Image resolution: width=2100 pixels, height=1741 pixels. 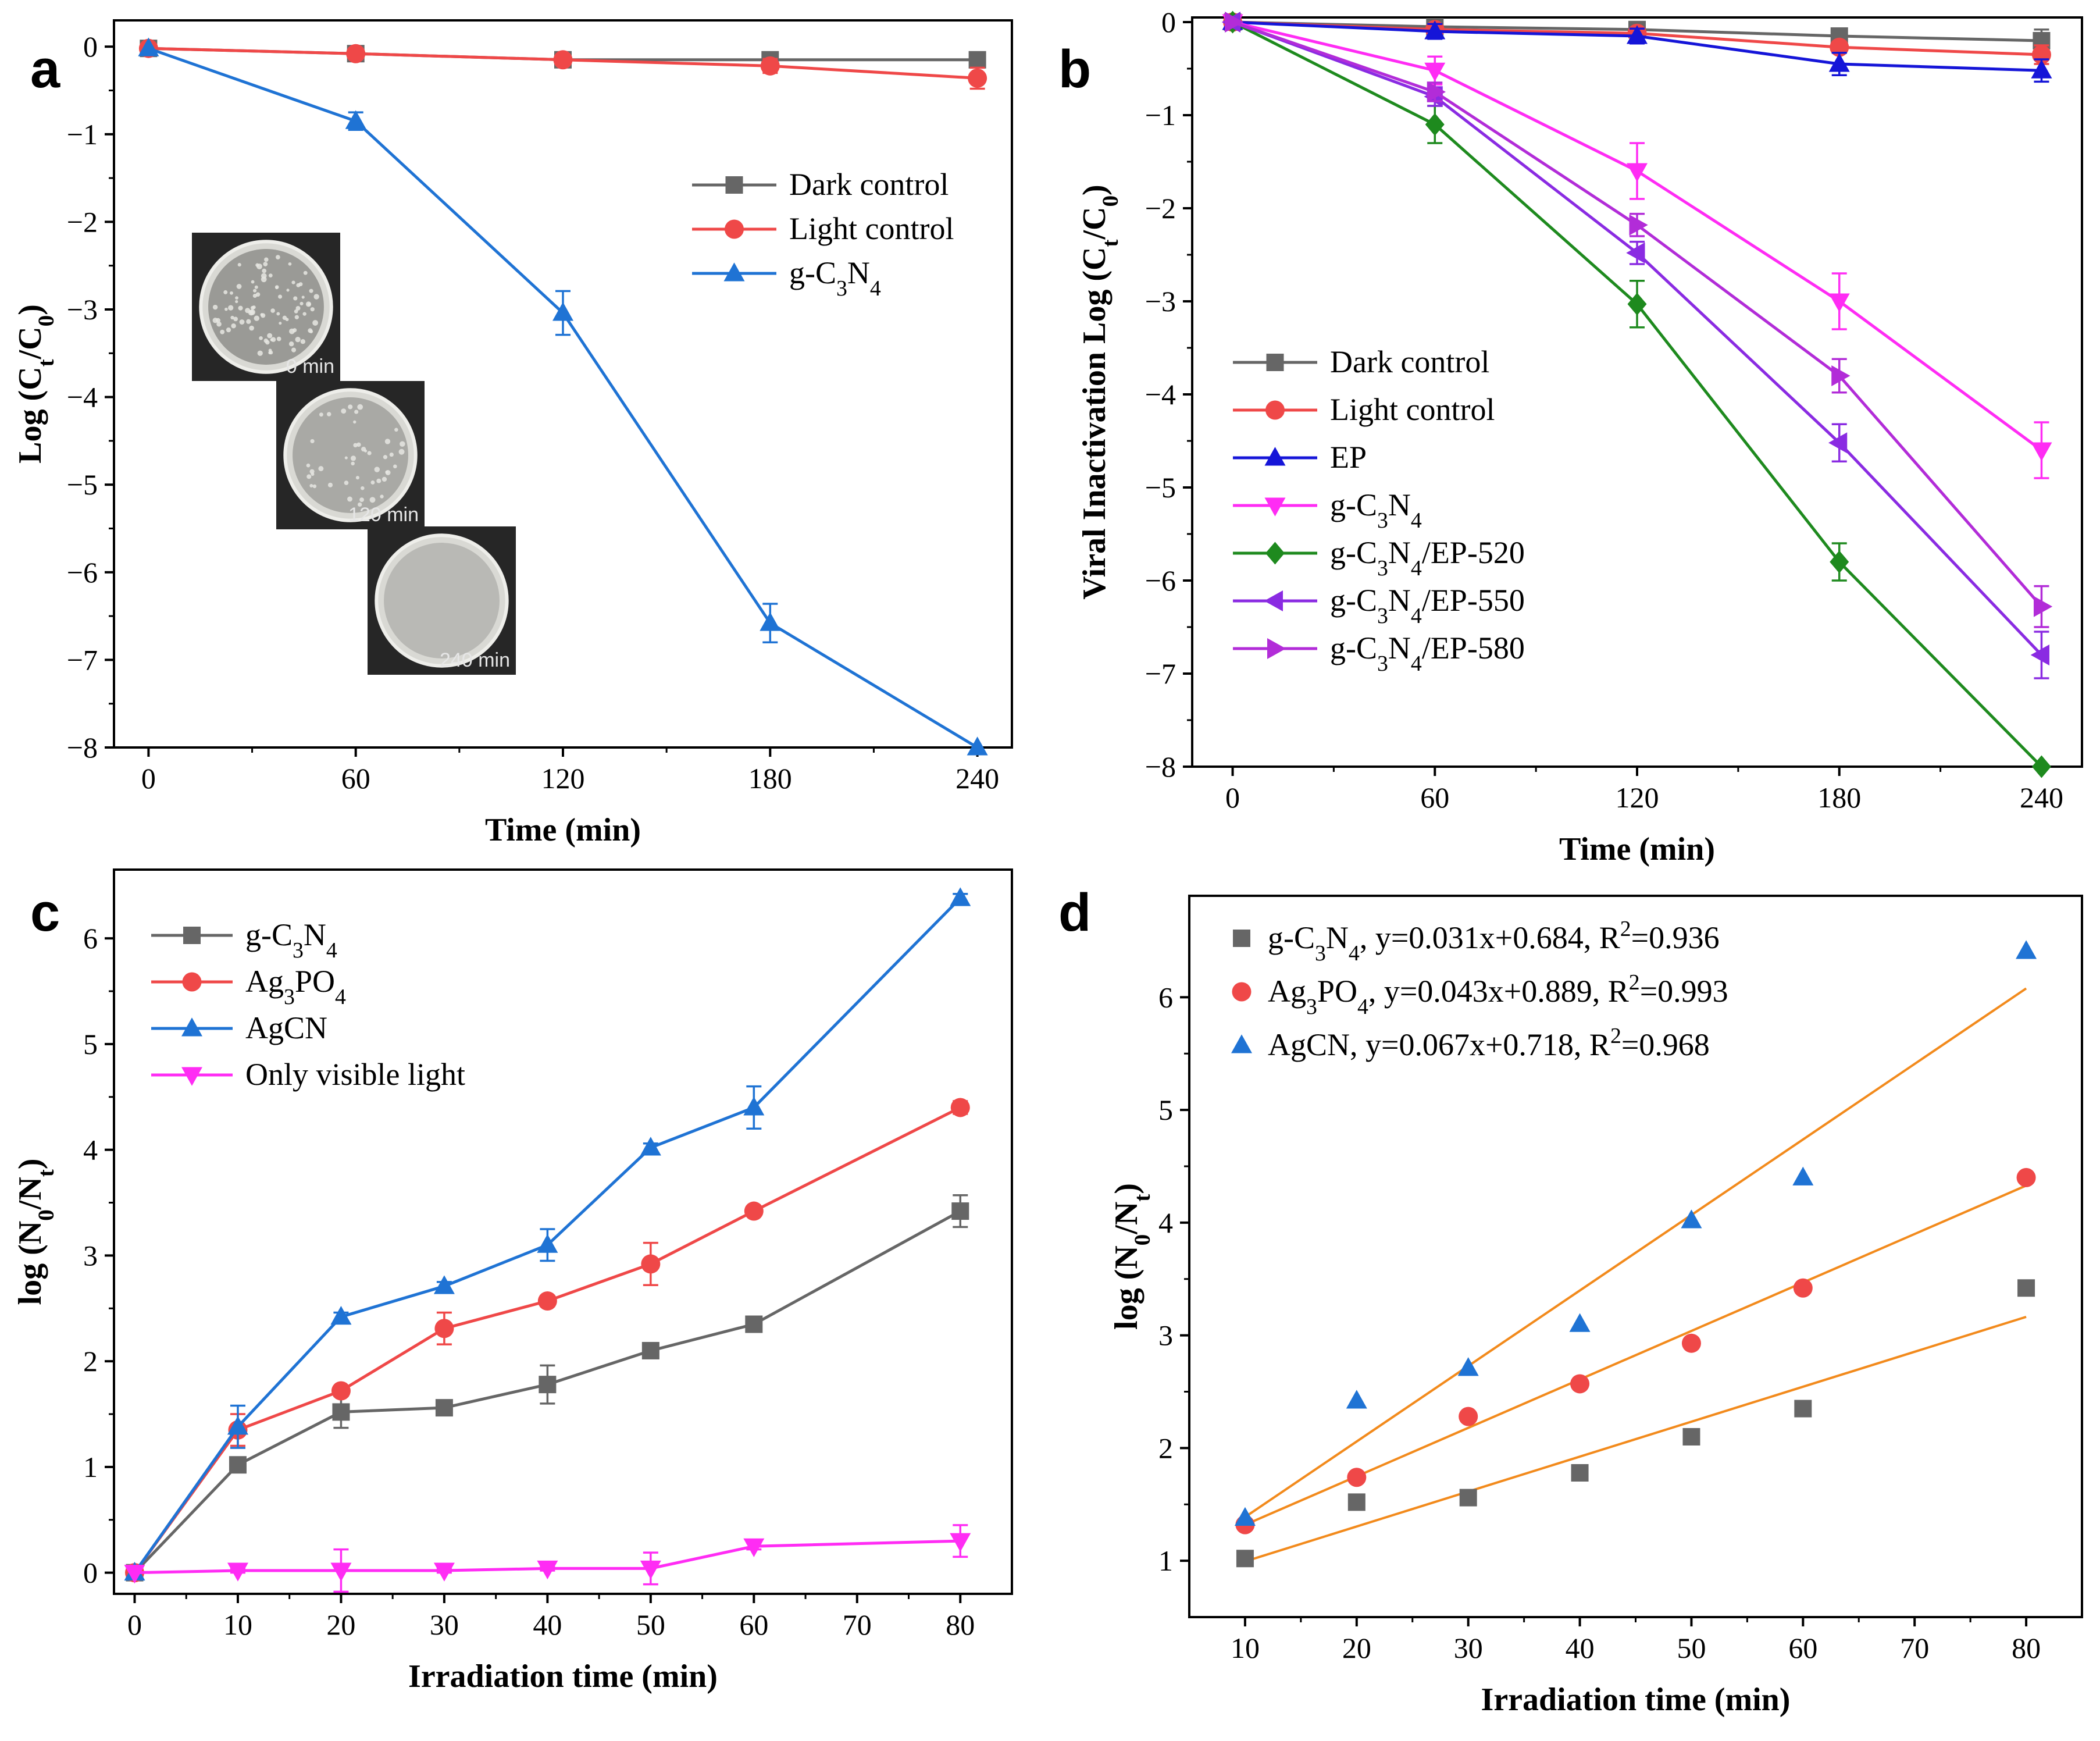 What do you see at coordinates (547, 1388) in the screenshot?
I see `series-g-C3N4` at bounding box center [547, 1388].